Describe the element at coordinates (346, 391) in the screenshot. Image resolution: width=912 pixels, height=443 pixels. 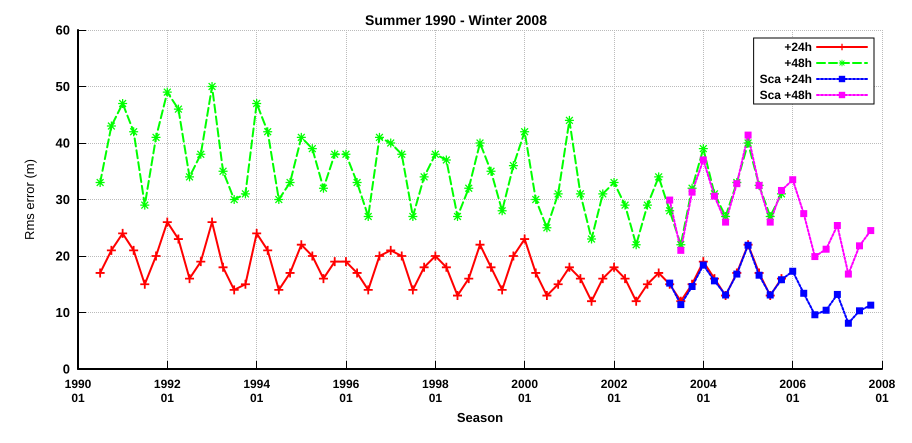
I see `x-tick-label: 1996 01` at that location.